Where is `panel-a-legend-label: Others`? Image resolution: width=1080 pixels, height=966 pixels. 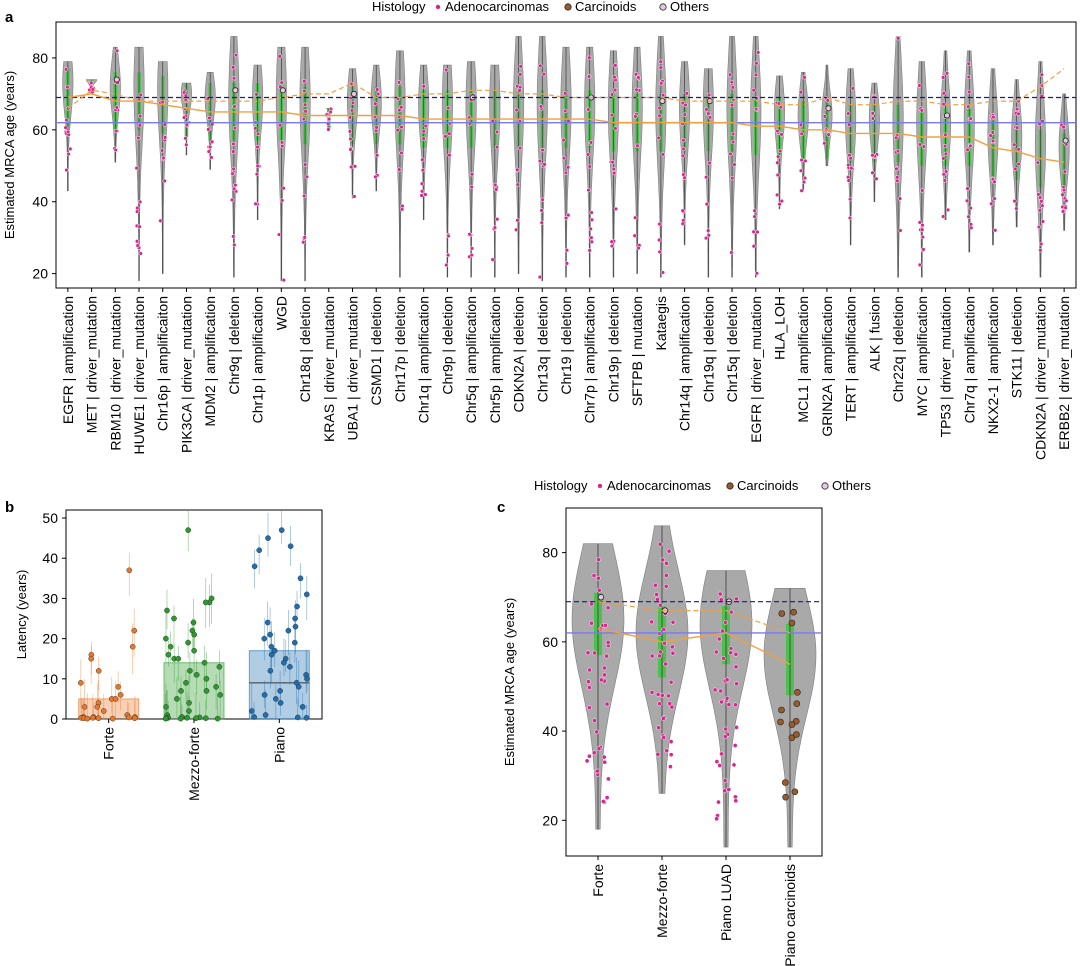 panel-a-legend-label: Others is located at coordinates (690, 7).